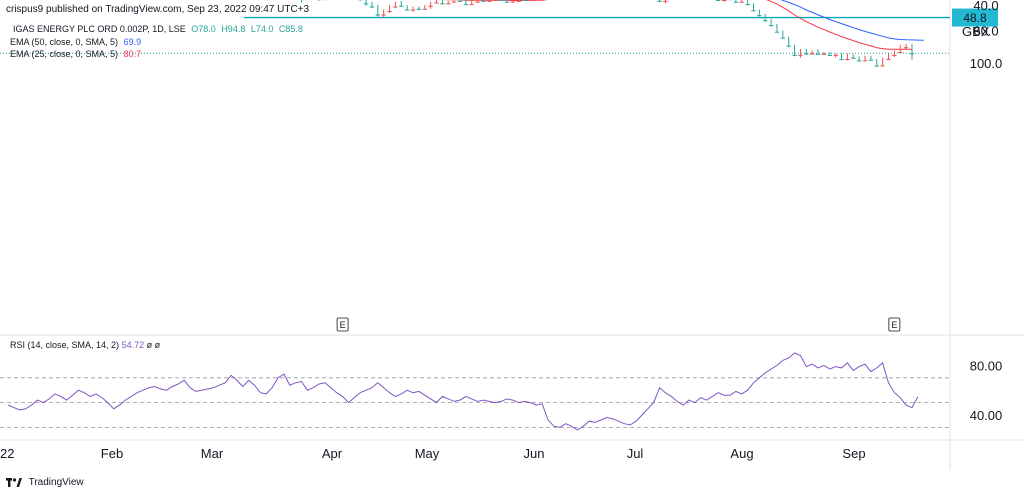 The height and width of the screenshot is (500, 1024). What do you see at coordinates (986, 63) in the screenshot?
I see `price-tick-label: 100.0` at bounding box center [986, 63].